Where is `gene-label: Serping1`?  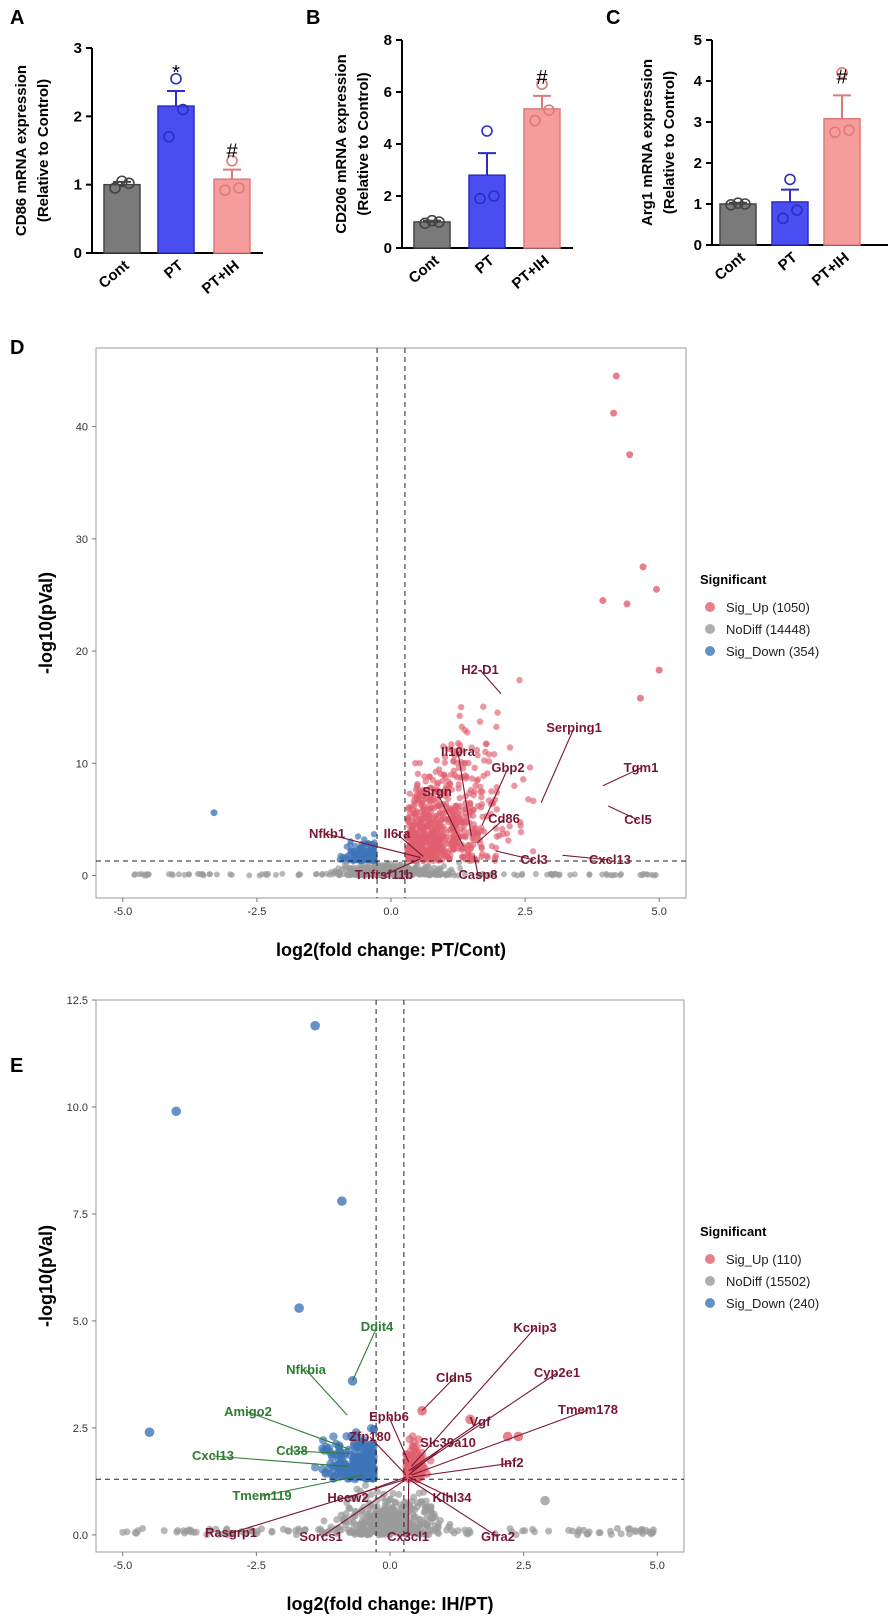 gene-label: Serping1 is located at coordinates (574, 727).